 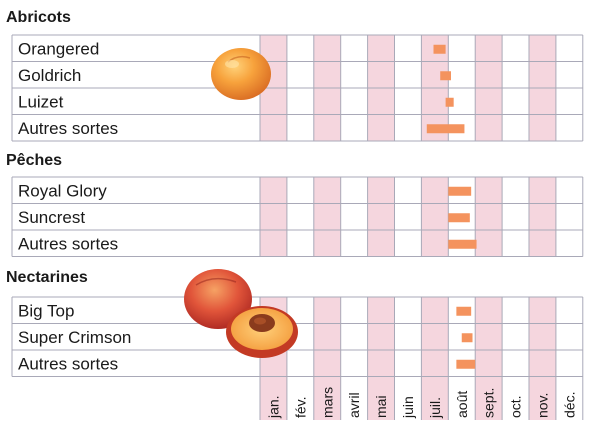 I want to click on month-label: juil., so click(x=435, y=408).